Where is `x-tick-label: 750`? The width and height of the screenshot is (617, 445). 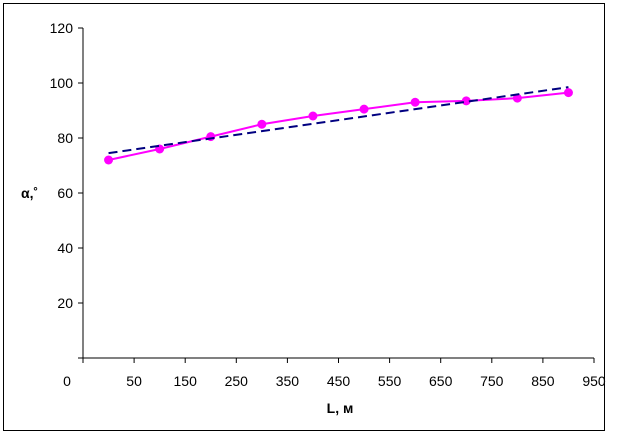
x-tick-label: 750 is located at coordinates (492, 381).